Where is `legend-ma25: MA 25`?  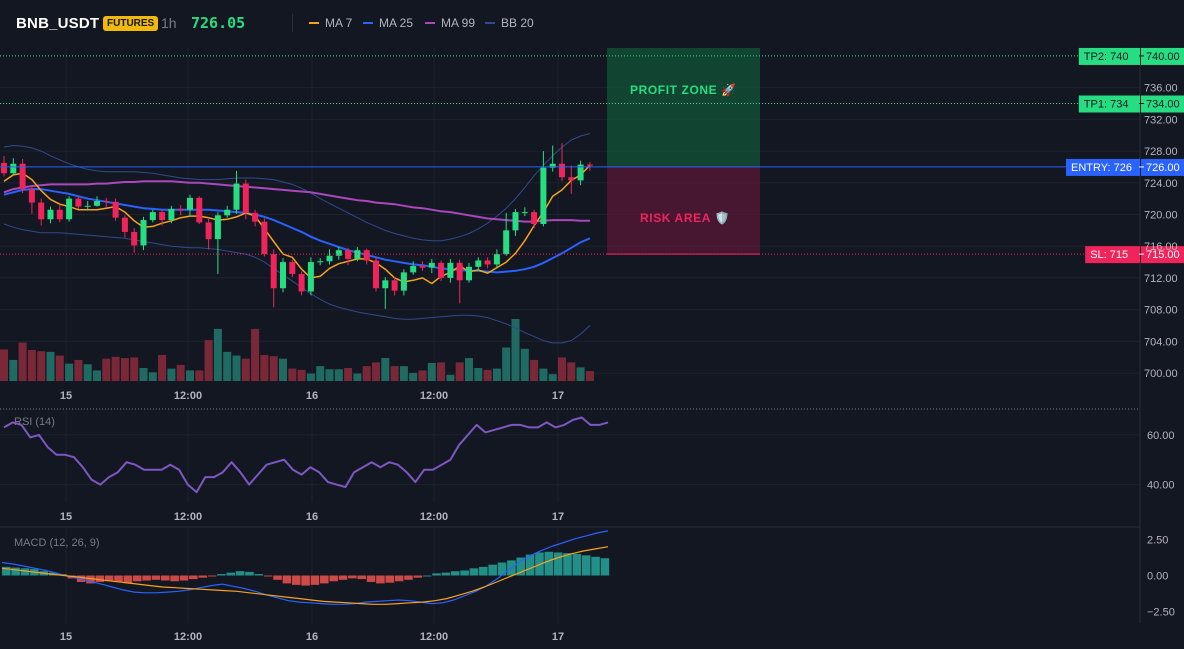 legend-ma25: MA 25 is located at coordinates (388, 23).